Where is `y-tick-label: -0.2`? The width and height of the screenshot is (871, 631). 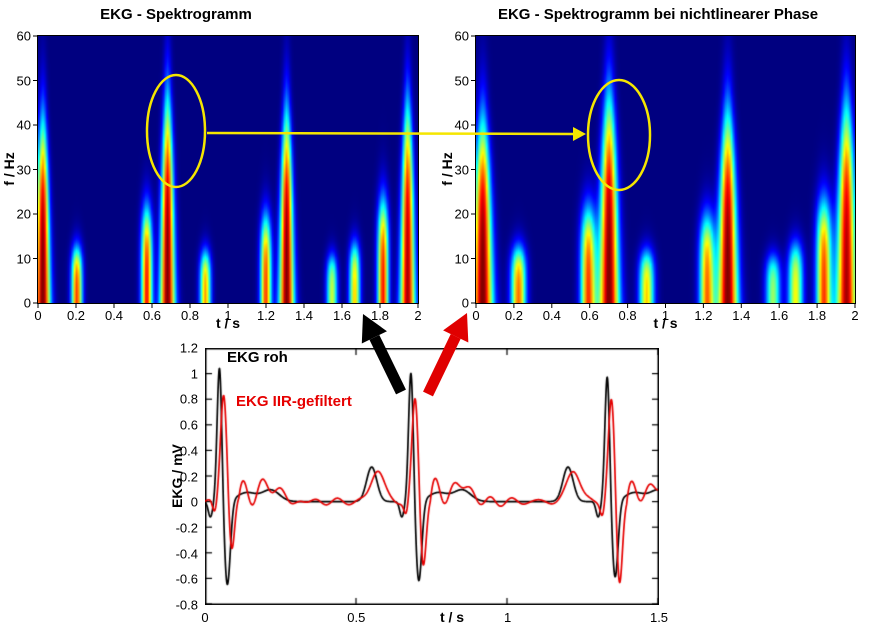 y-tick-label: -0.2 is located at coordinates (186, 528).